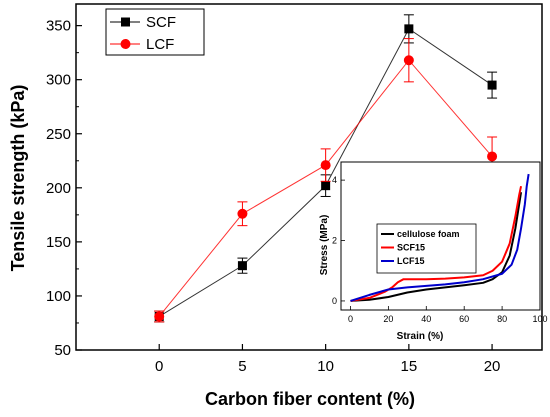 The width and height of the screenshot is (550, 417). Describe the element at coordinates (324, 245) in the screenshot. I see `inset-y-axis-title: Stress (MPa)` at that location.